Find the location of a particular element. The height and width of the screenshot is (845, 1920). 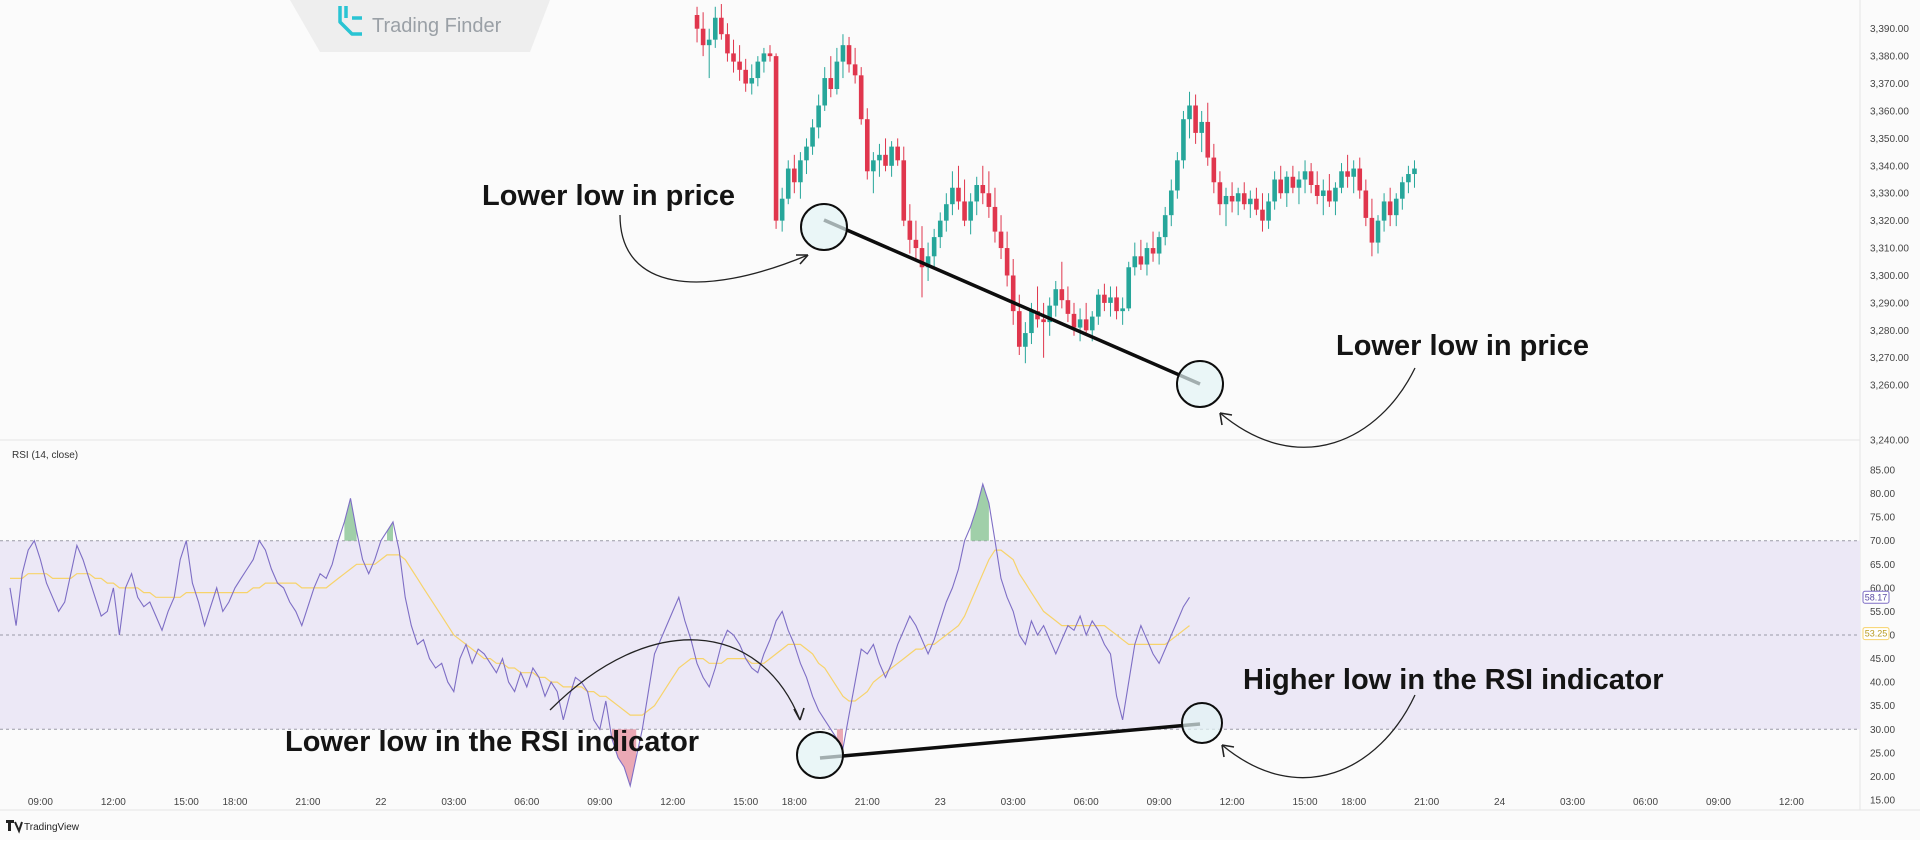

price-arrow-1-head is located at coordinates (802, 259).